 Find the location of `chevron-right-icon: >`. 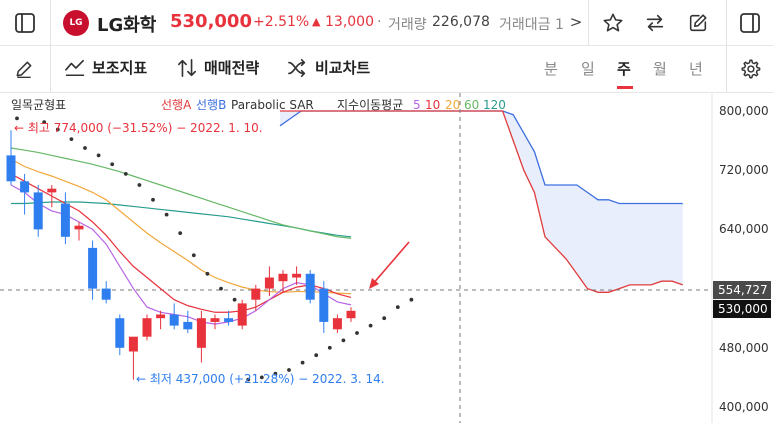

chevron-right-icon: > is located at coordinates (576, 22).